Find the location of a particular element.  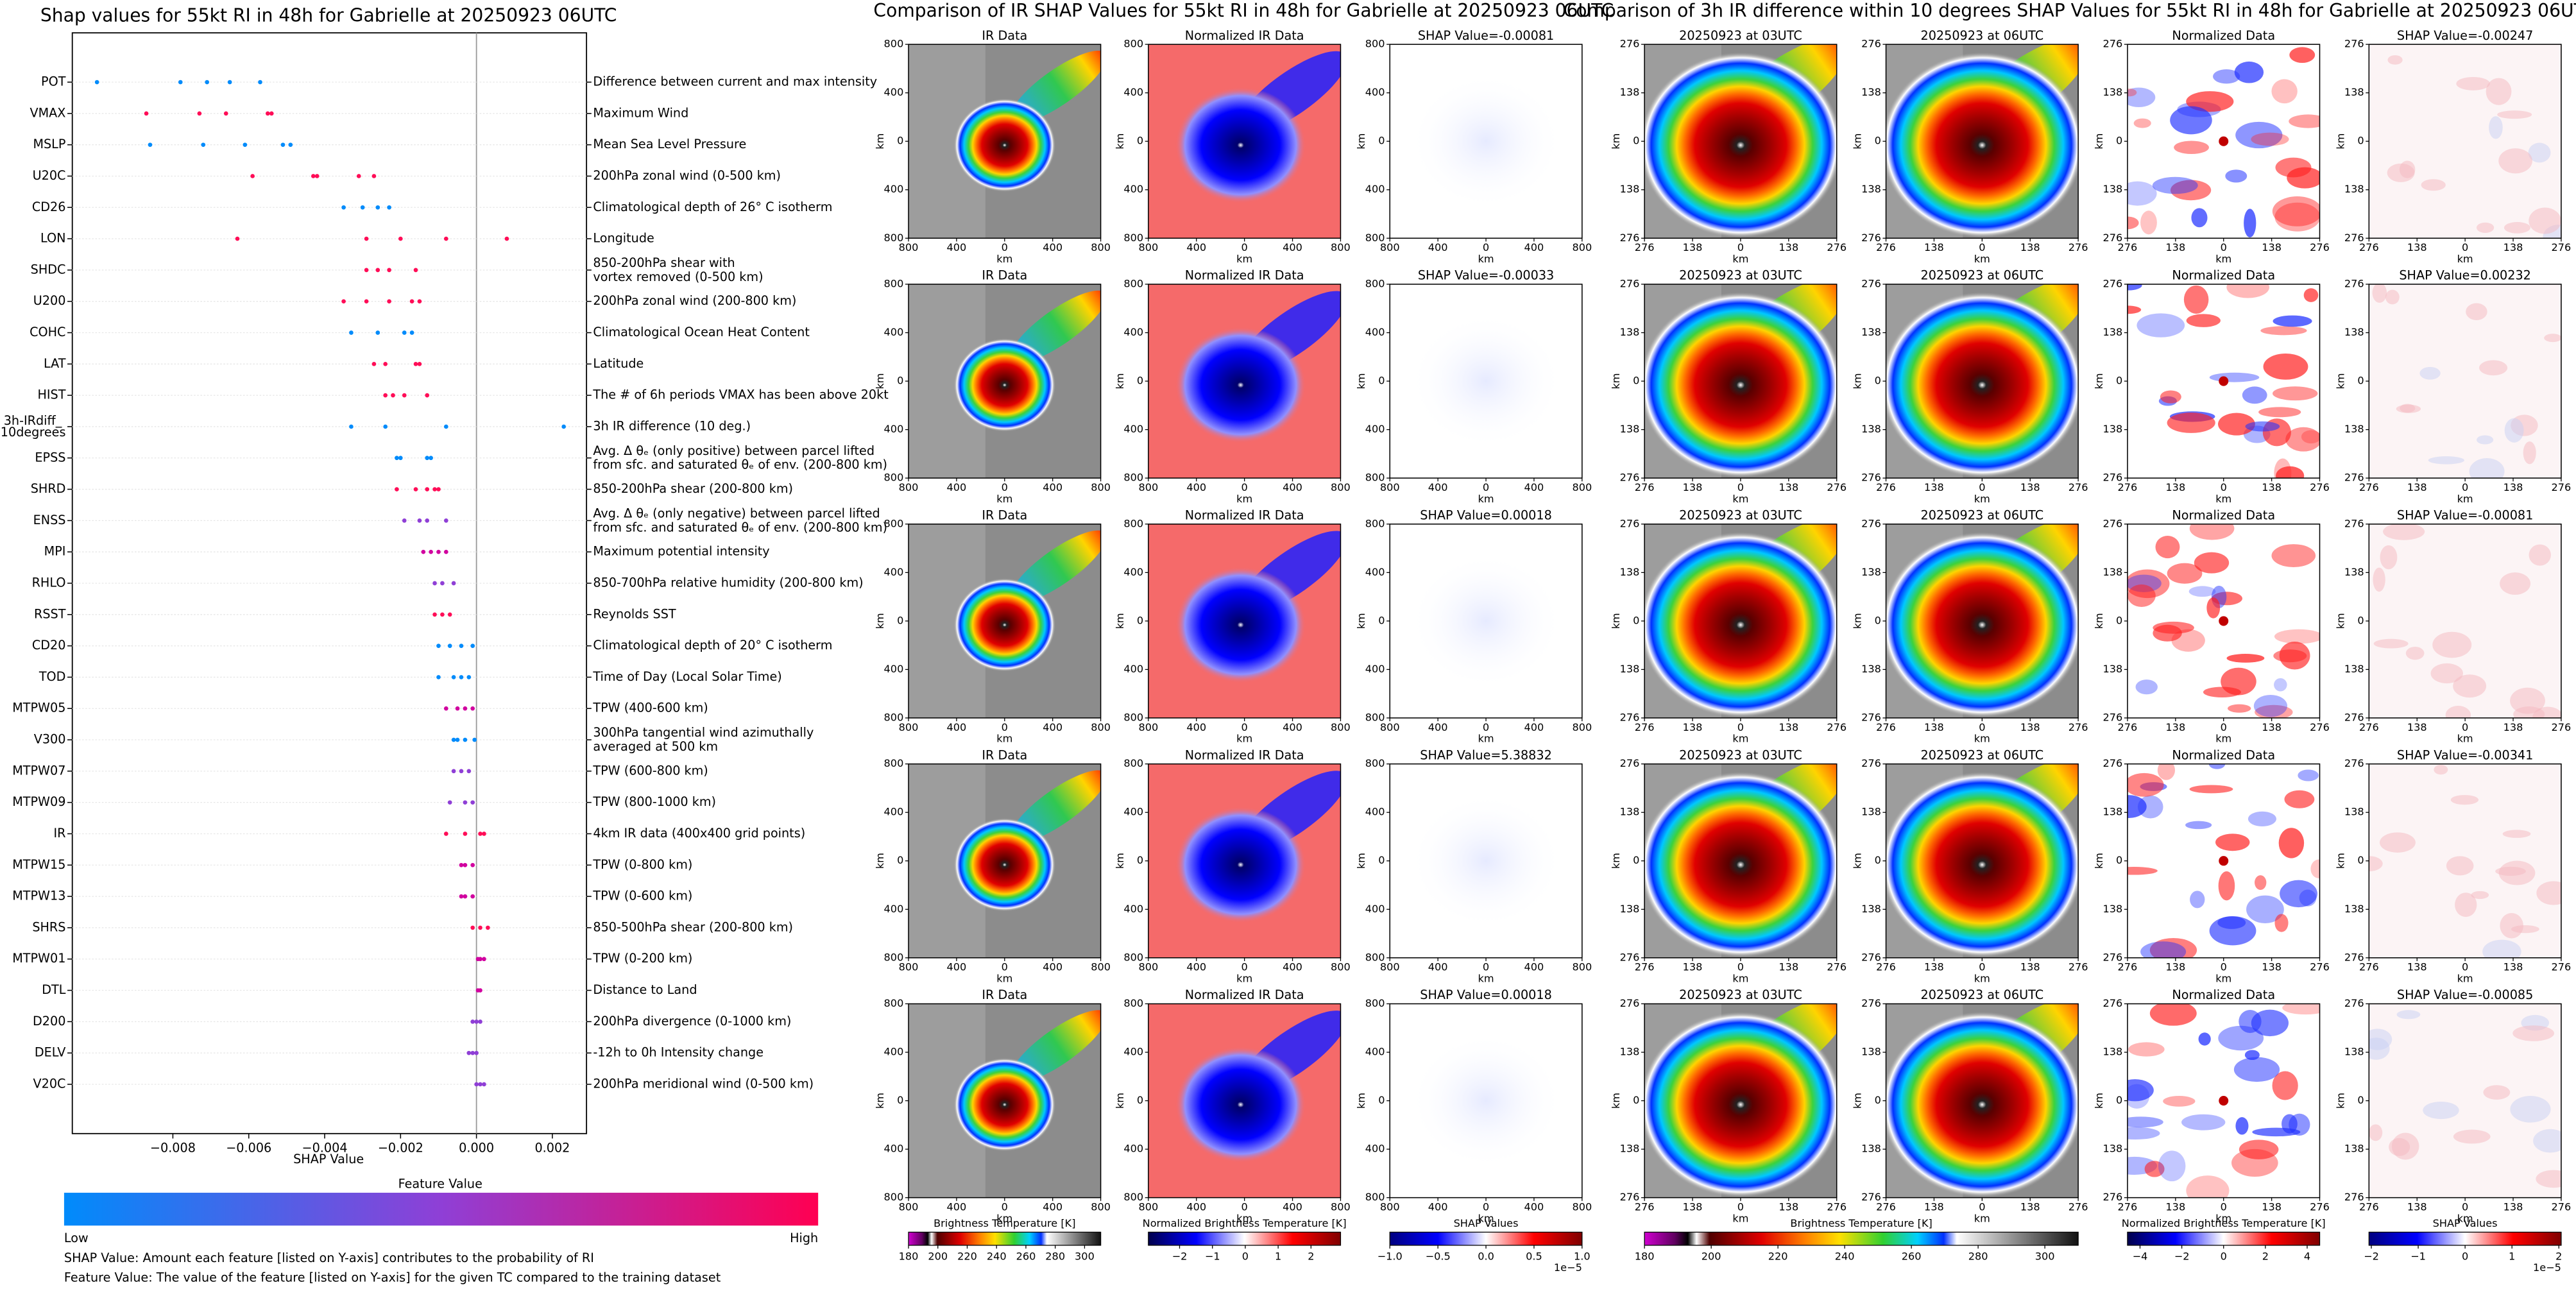

feature-description: Mean Sea Level Pressure is located at coordinates (669, 144).